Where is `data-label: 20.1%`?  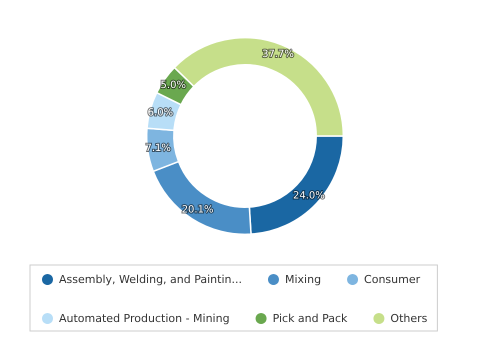
data-label: 20.1% is located at coordinates (198, 210).